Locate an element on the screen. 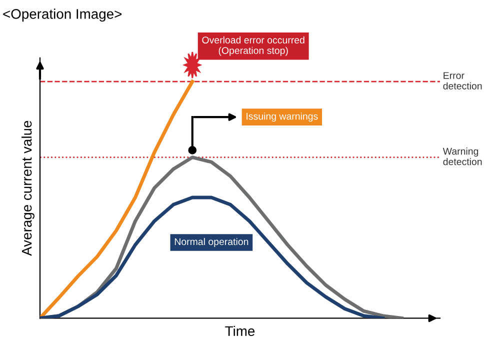 This screenshot has width=500, height=347. chart-title: <Operation Image> is located at coordinates (62, 15).